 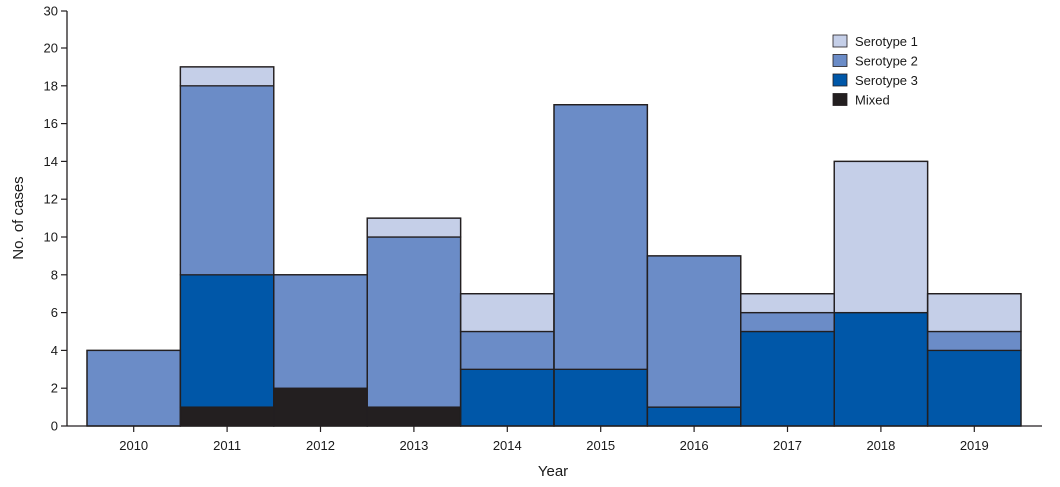 I want to click on y-tick-label: 18, so click(x=51, y=85).